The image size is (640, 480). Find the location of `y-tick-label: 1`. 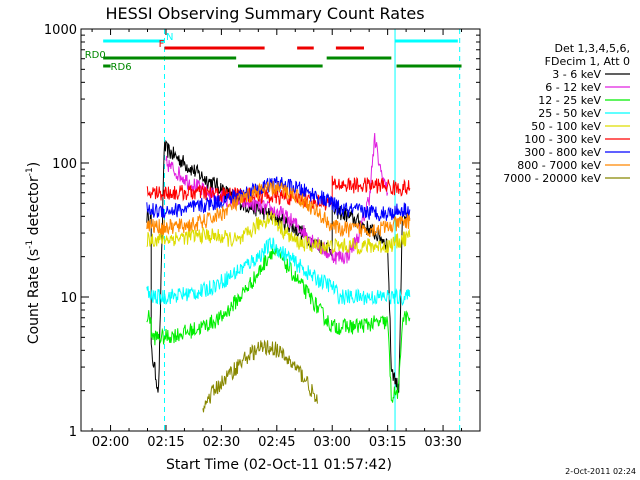

y-tick-label: 1 is located at coordinates (73, 432).